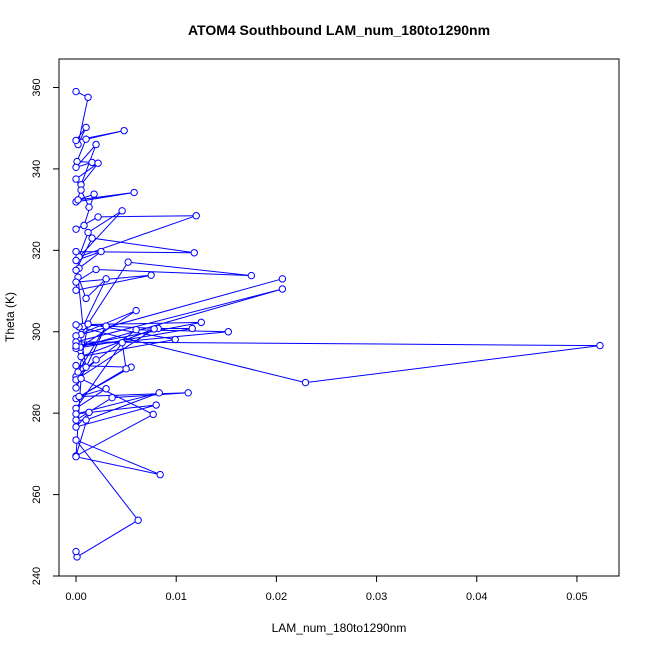  What do you see at coordinates (37, 413) in the screenshot?
I see `y-tick-label: 280` at bounding box center [37, 413].